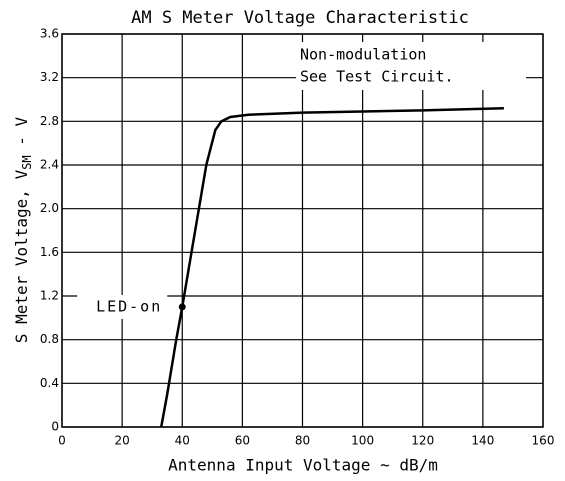 This screenshot has width=565, height=481. What do you see at coordinates (302, 441) in the screenshot?
I see `x-tick-label: 80` at bounding box center [302, 441].